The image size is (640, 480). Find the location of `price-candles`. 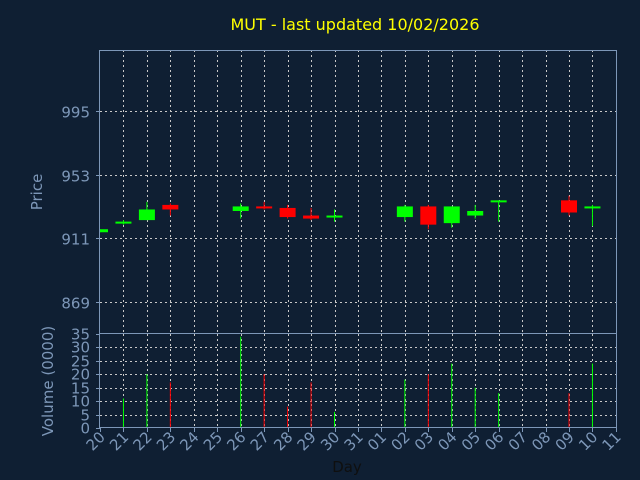

price-candles is located at coordinates (350, 214).